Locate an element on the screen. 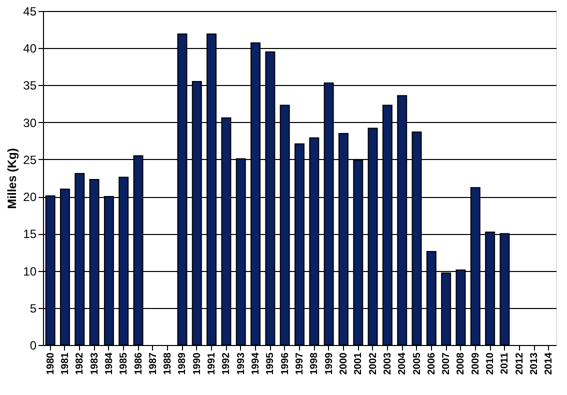 This screenshot has width=567, height=395. x-tick-label: 2014 is located at coordinates (549, 363).